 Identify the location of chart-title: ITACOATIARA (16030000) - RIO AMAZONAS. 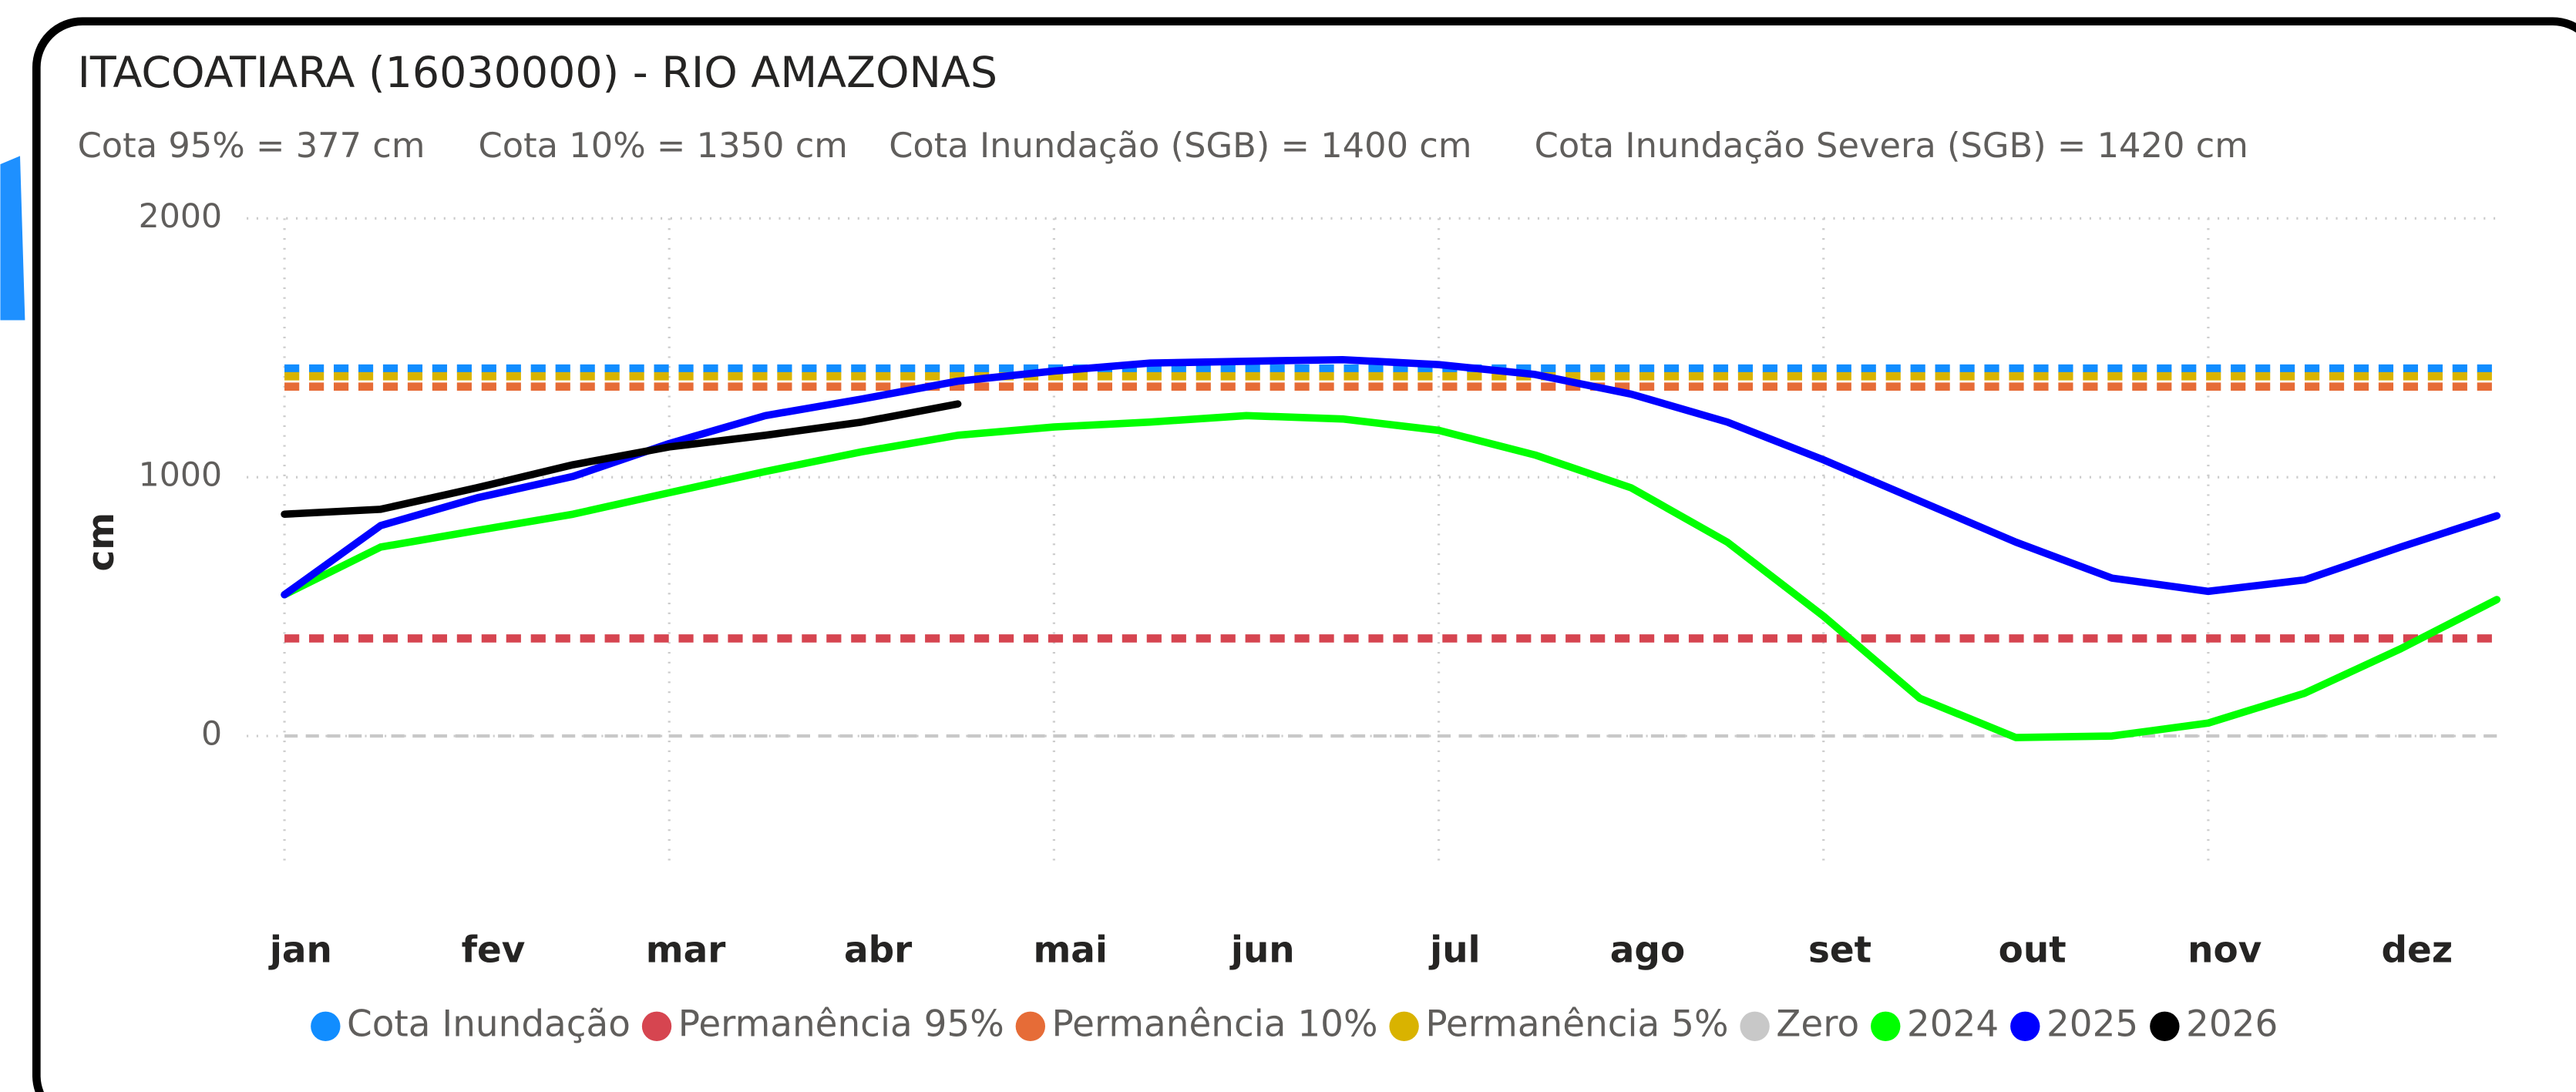
(537, 73).